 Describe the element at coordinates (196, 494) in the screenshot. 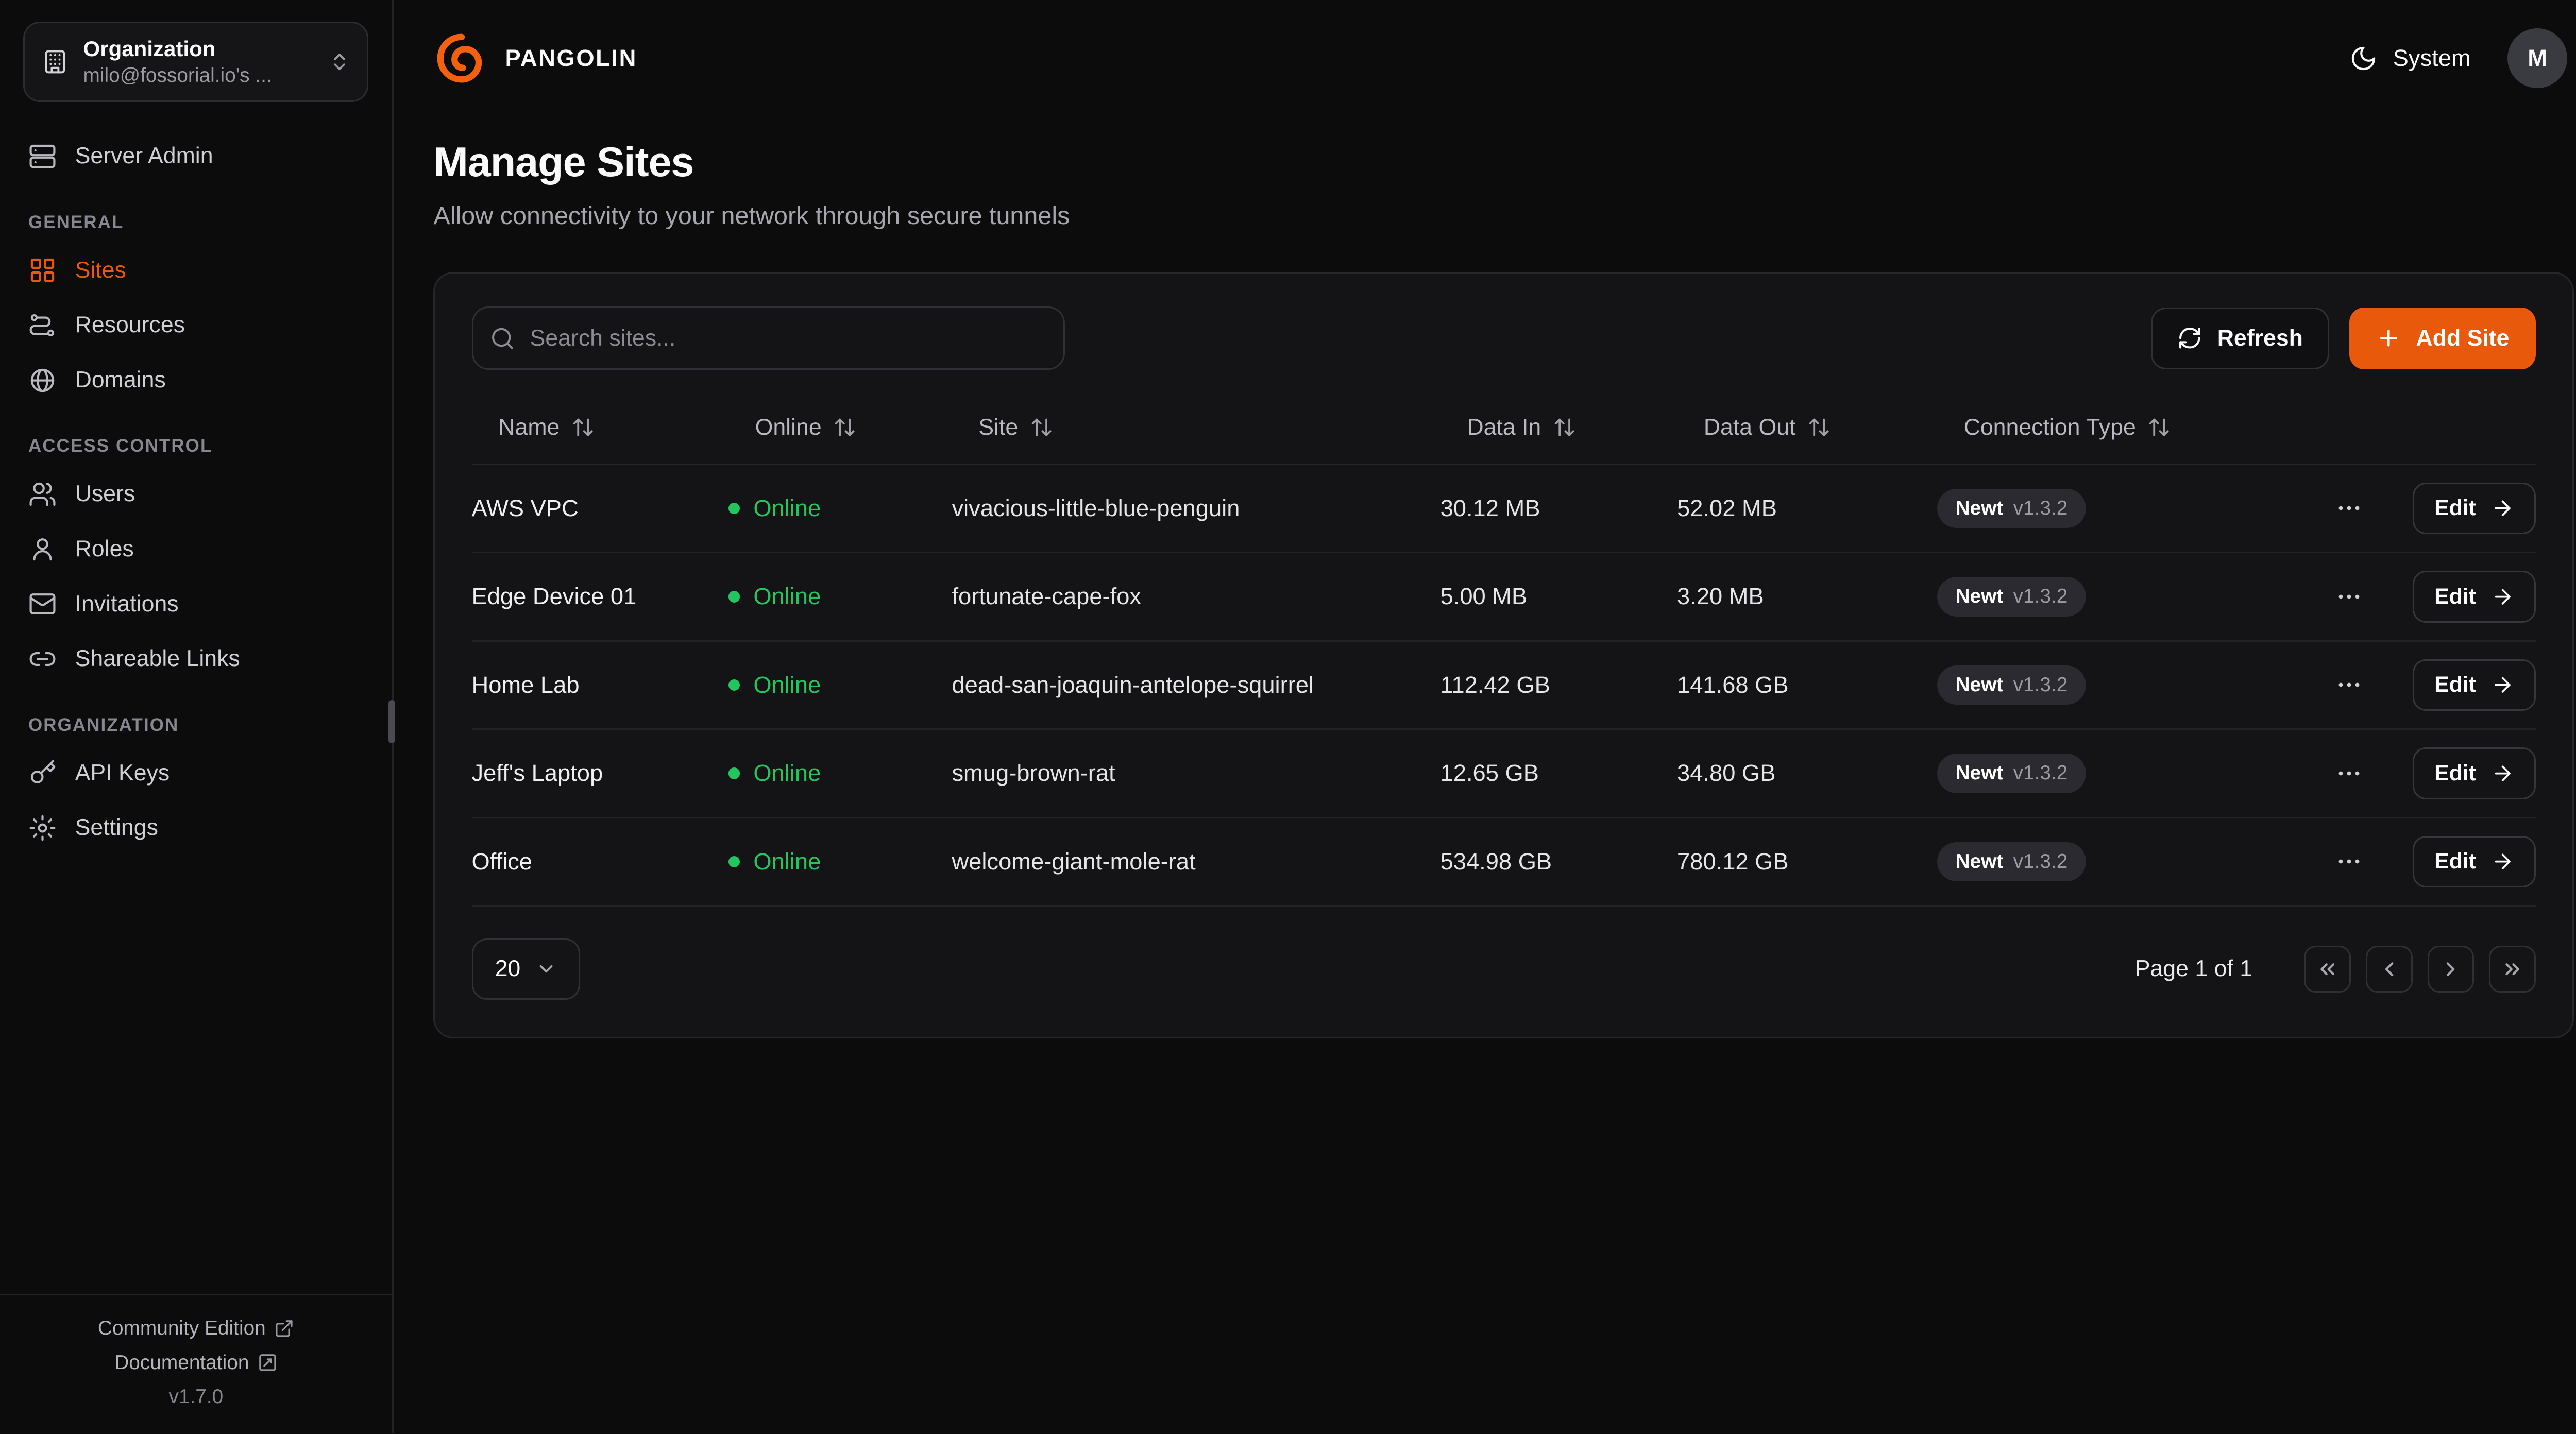

I see `sidebar-item-users: Users` at that location.